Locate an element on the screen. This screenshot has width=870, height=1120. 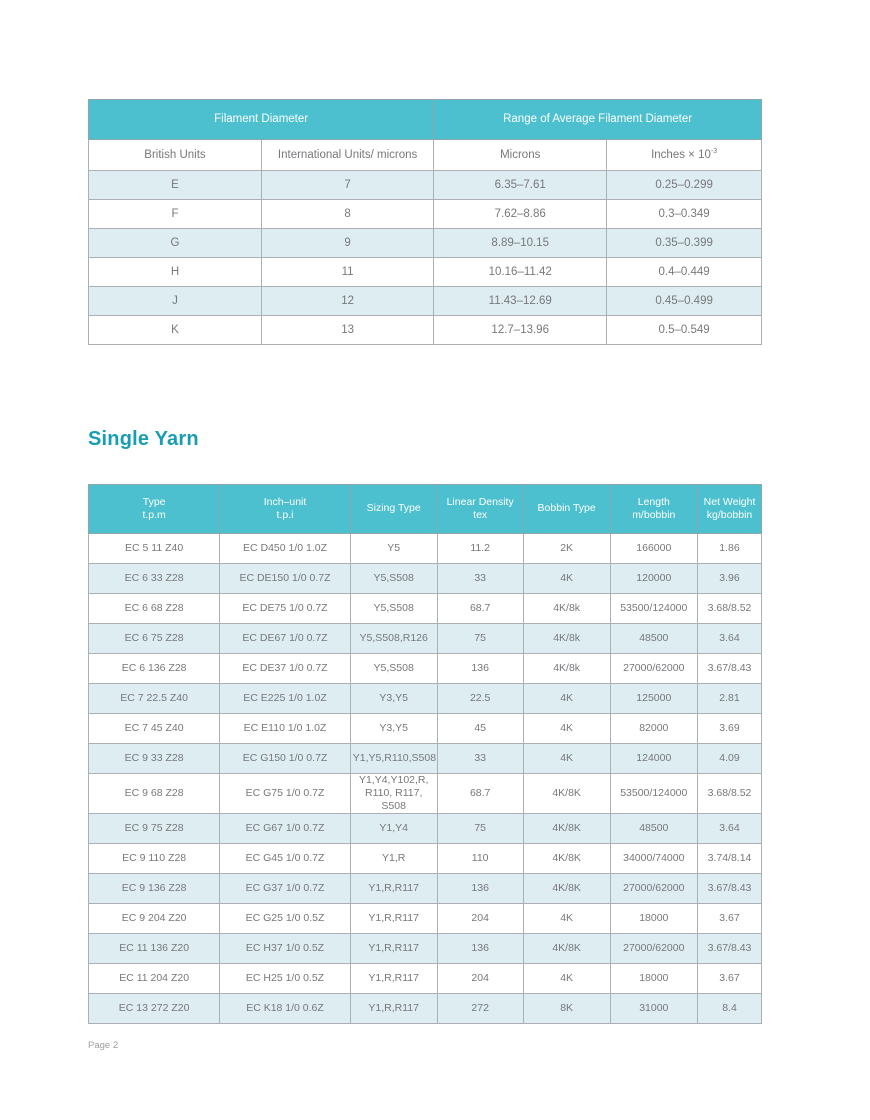
table-cell: 0.5–0.549 is located at coordinates (684, 330).